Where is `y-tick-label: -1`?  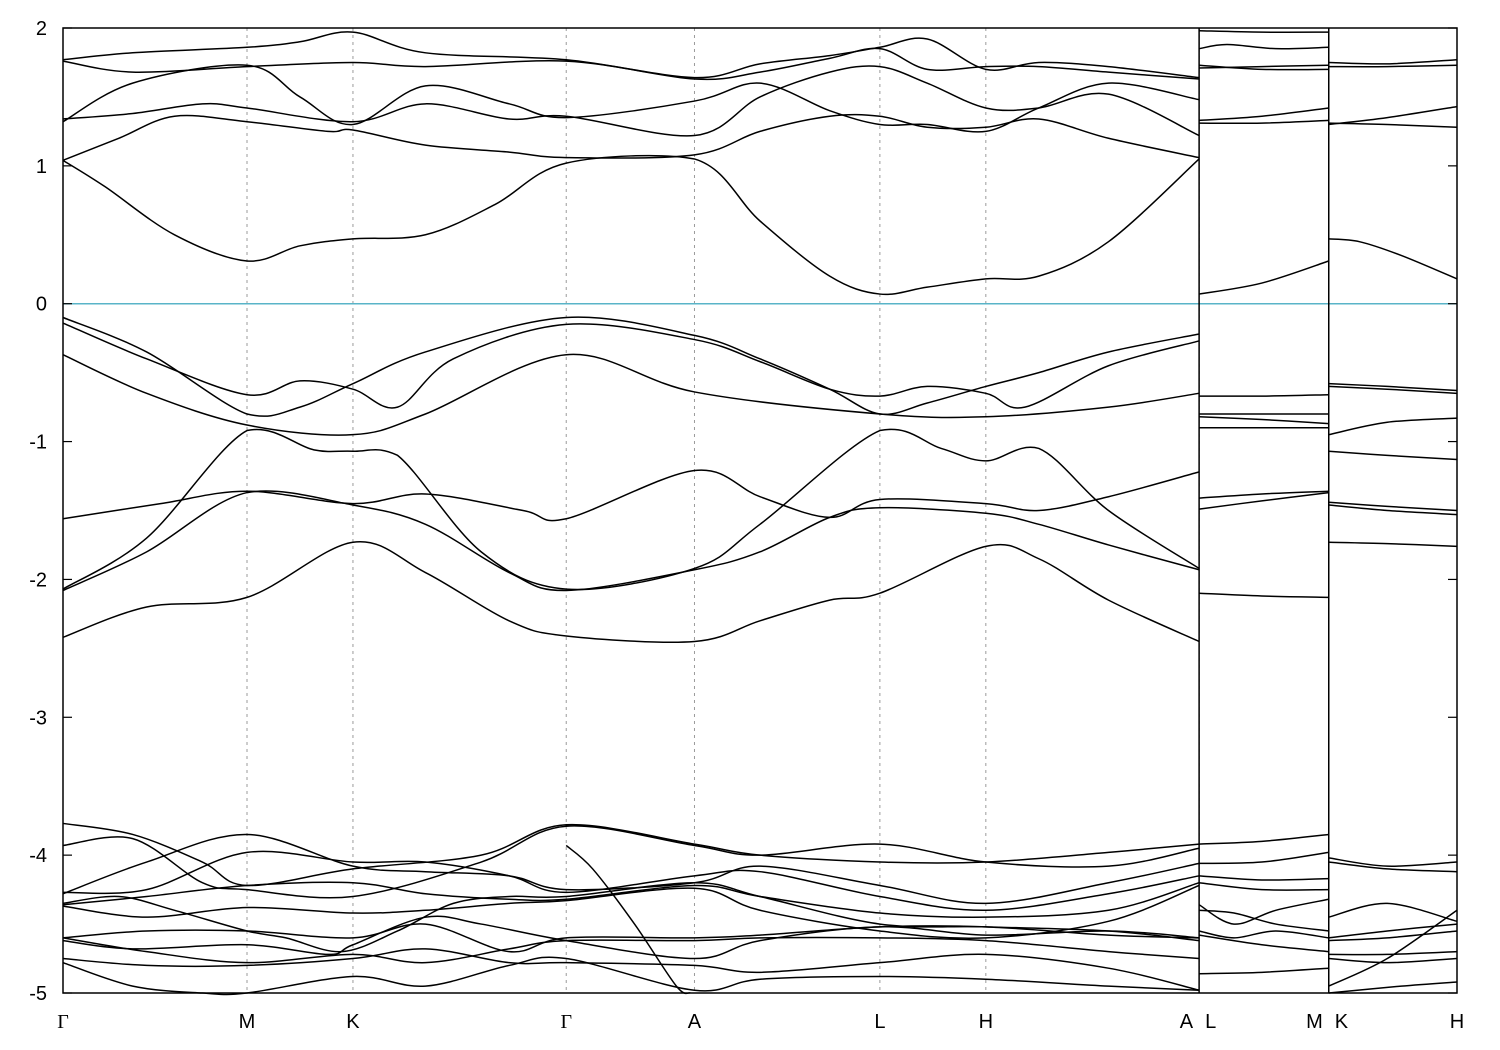 y-tick-label: -1 is located at coordinates (38, 443).